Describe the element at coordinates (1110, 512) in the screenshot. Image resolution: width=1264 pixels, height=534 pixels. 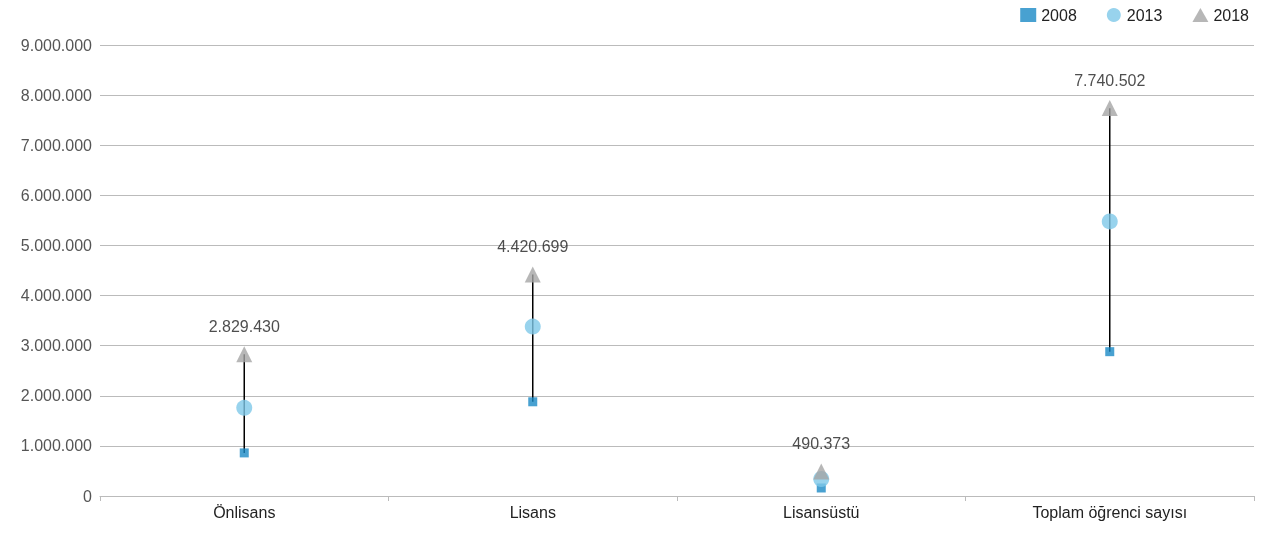
I see `x-tick-label: Toplam öğrenci sayısı` at that location.